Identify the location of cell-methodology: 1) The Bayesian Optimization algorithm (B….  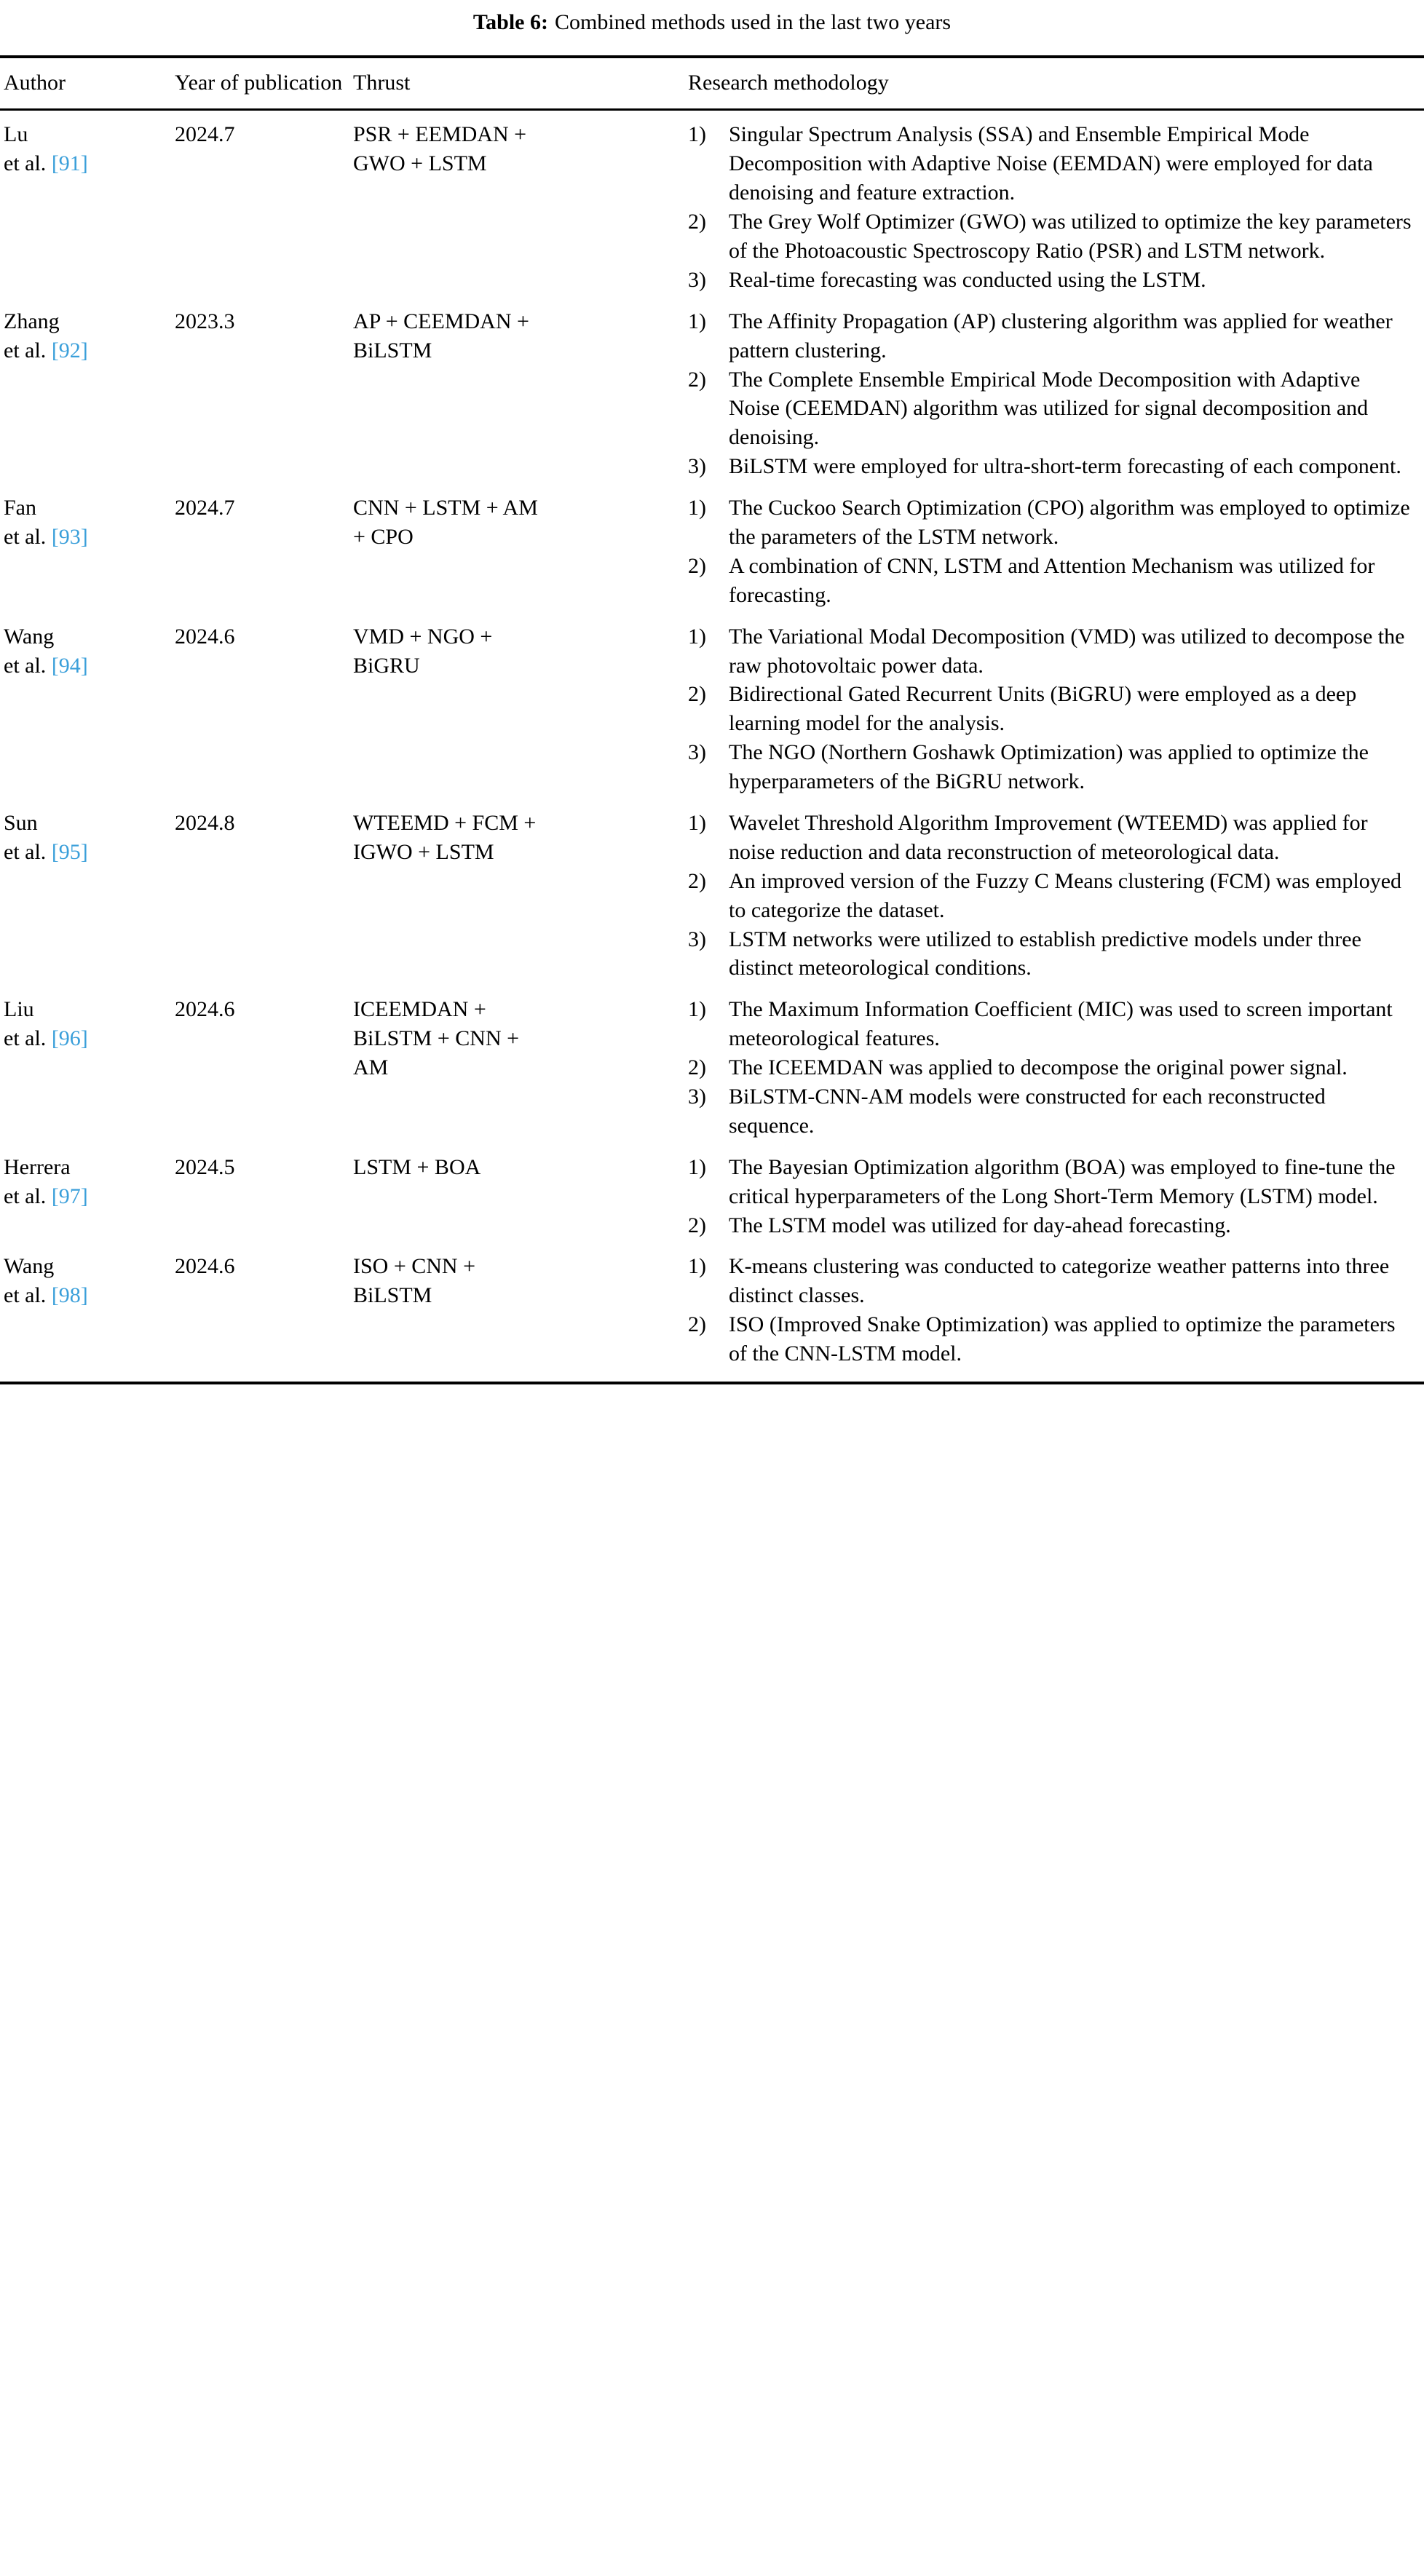
(1056, 1193).